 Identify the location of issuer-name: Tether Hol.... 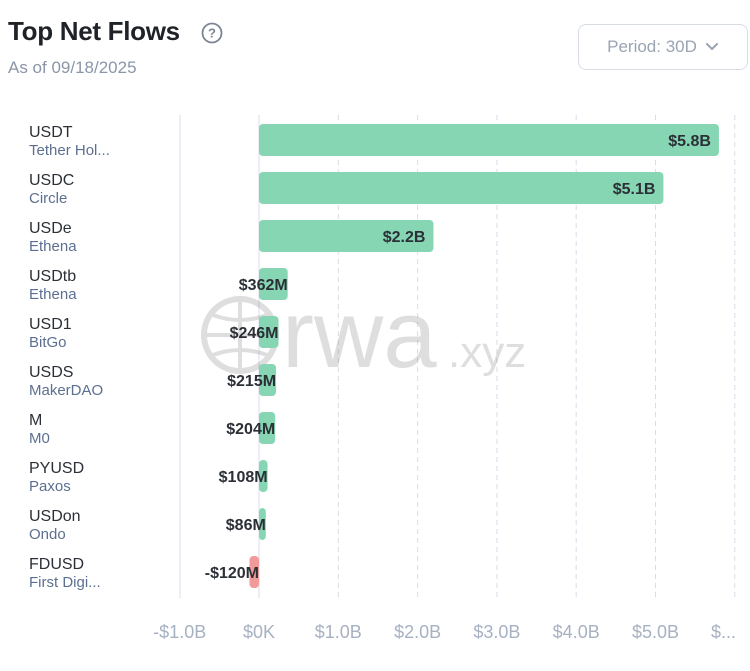
(69, 150).